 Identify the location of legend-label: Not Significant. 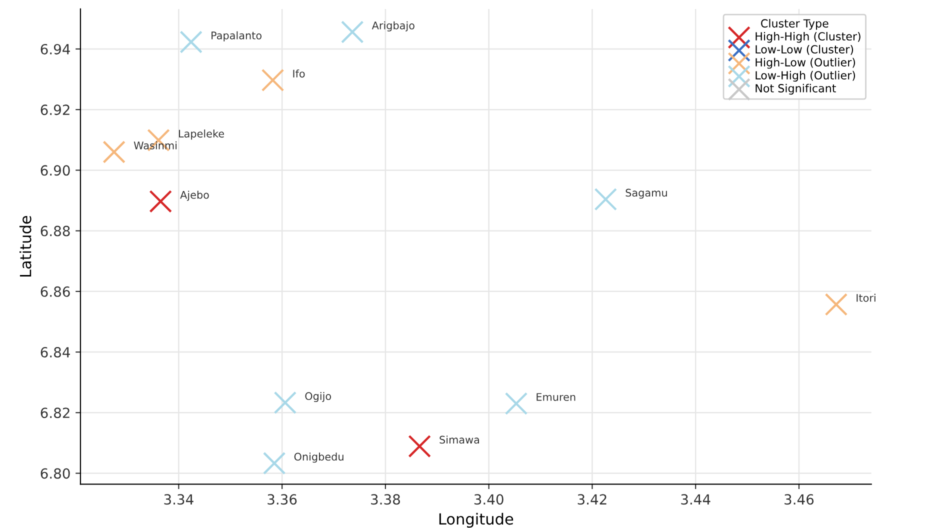
(796, 89).